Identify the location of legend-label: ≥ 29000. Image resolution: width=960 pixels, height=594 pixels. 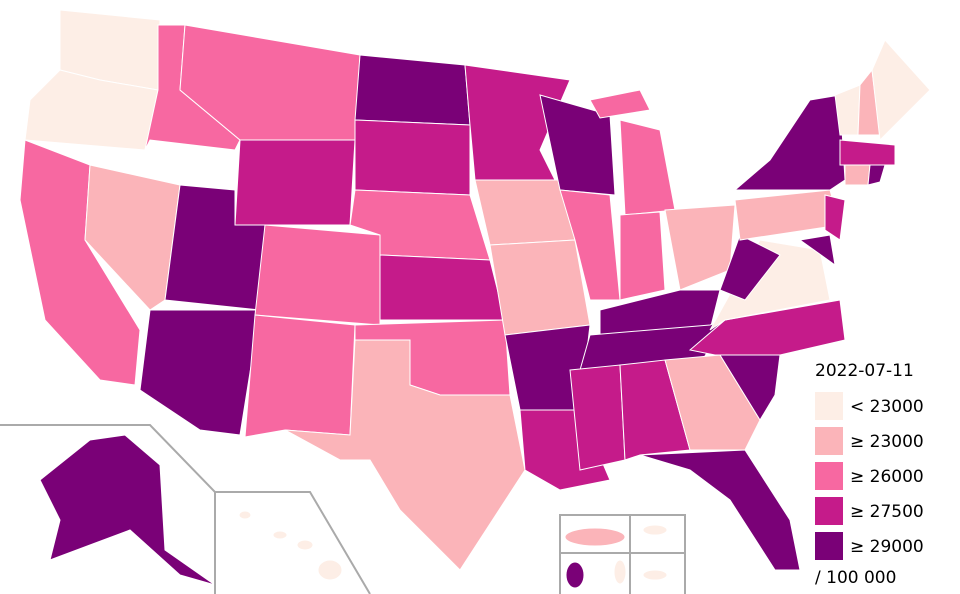
(887, 547).